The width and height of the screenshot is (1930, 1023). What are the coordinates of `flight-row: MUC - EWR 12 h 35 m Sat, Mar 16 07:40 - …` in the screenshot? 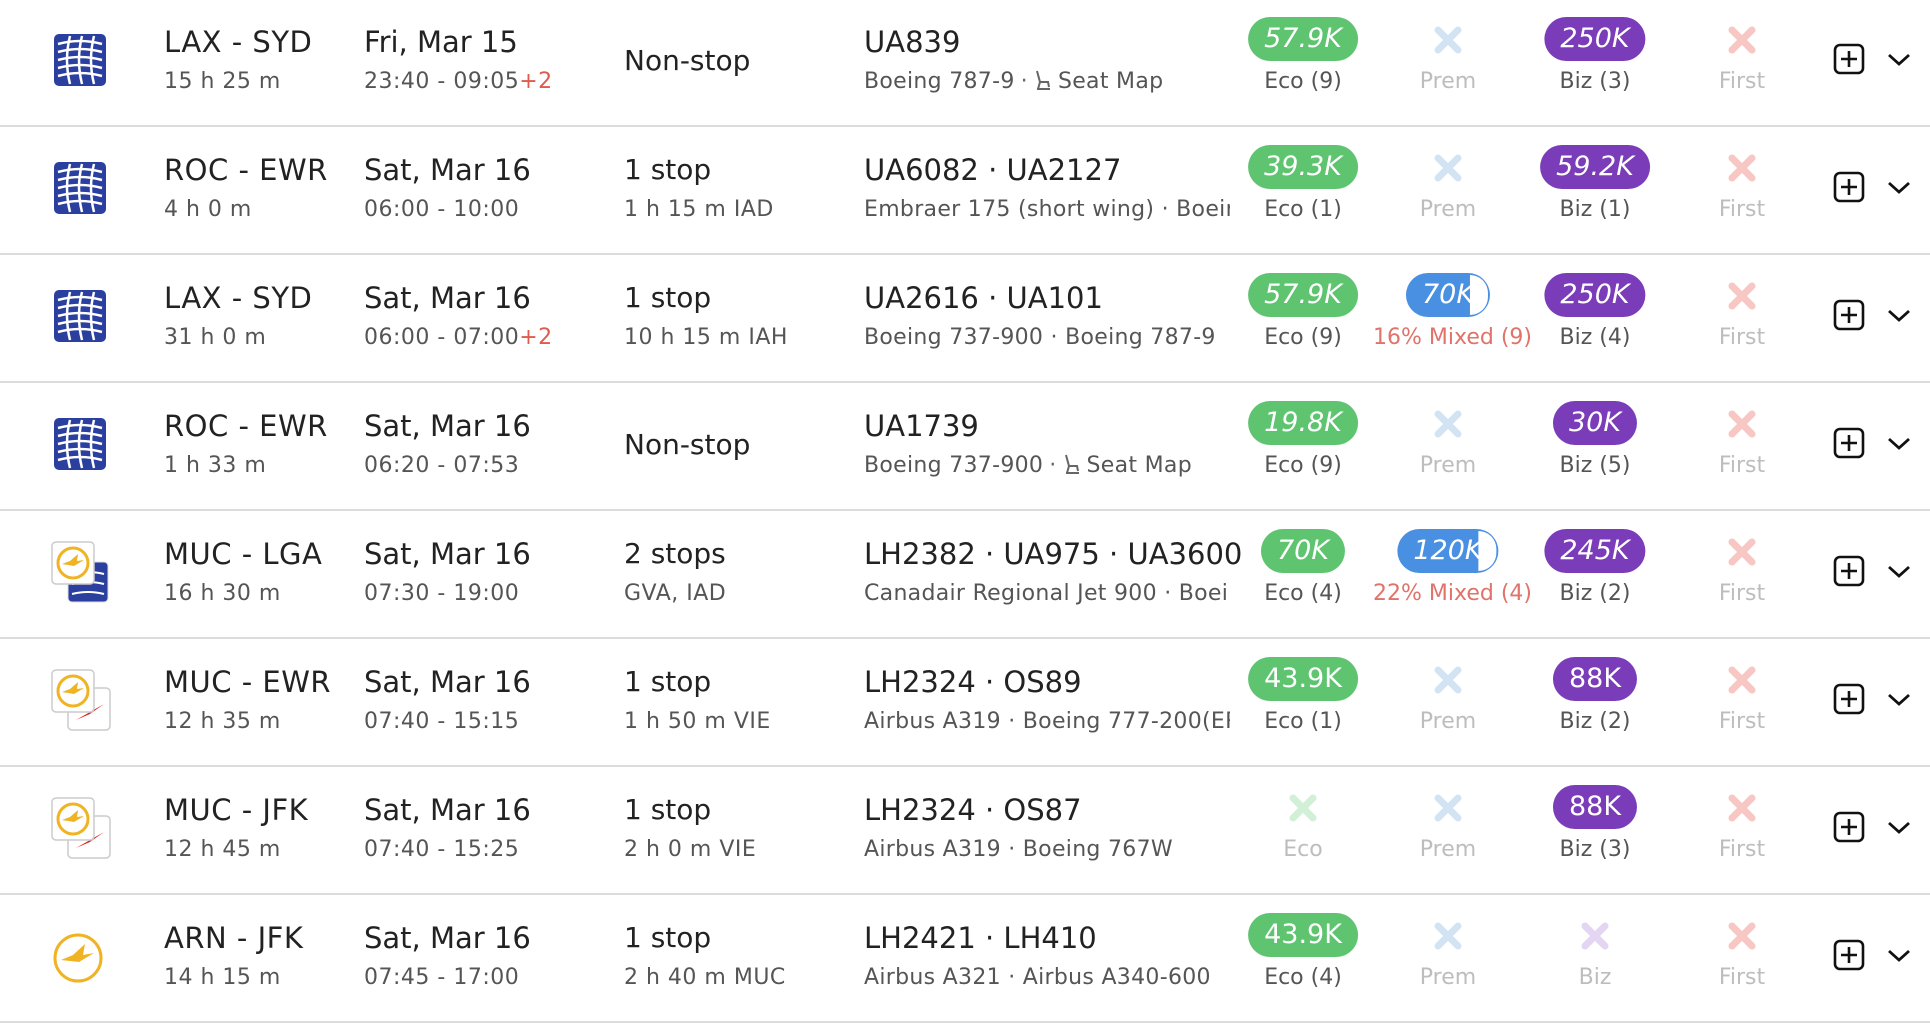 It's located at (965, 703).